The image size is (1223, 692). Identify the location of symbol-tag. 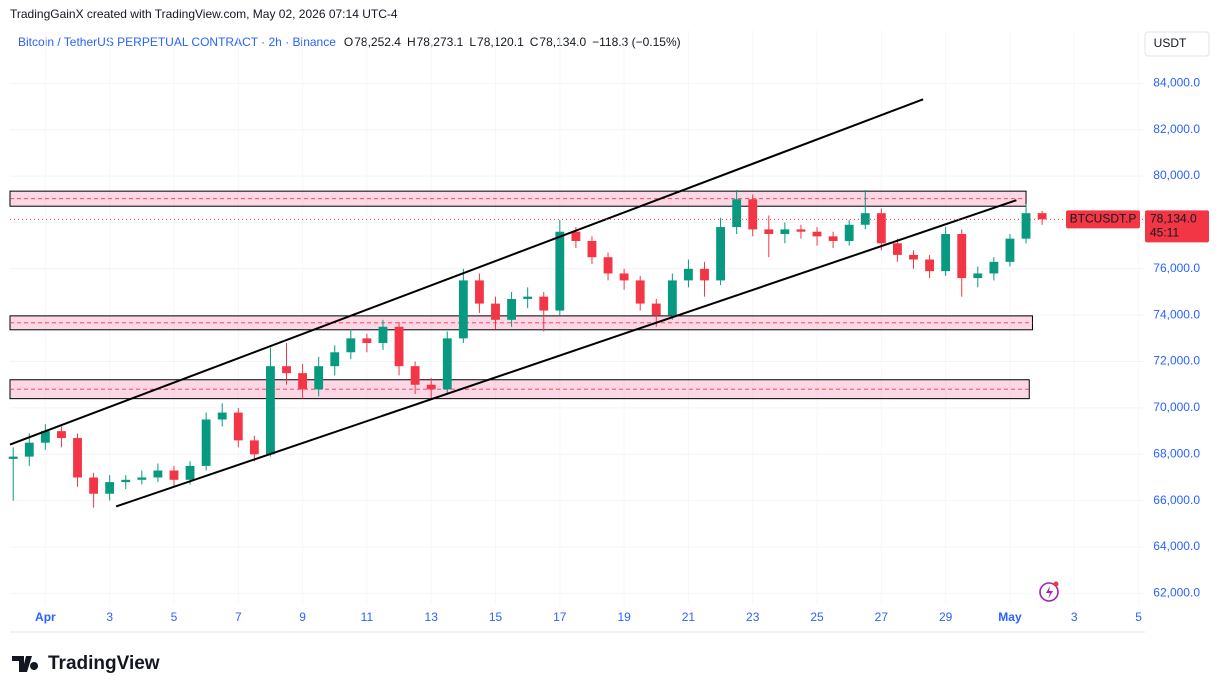
(1103, 219).